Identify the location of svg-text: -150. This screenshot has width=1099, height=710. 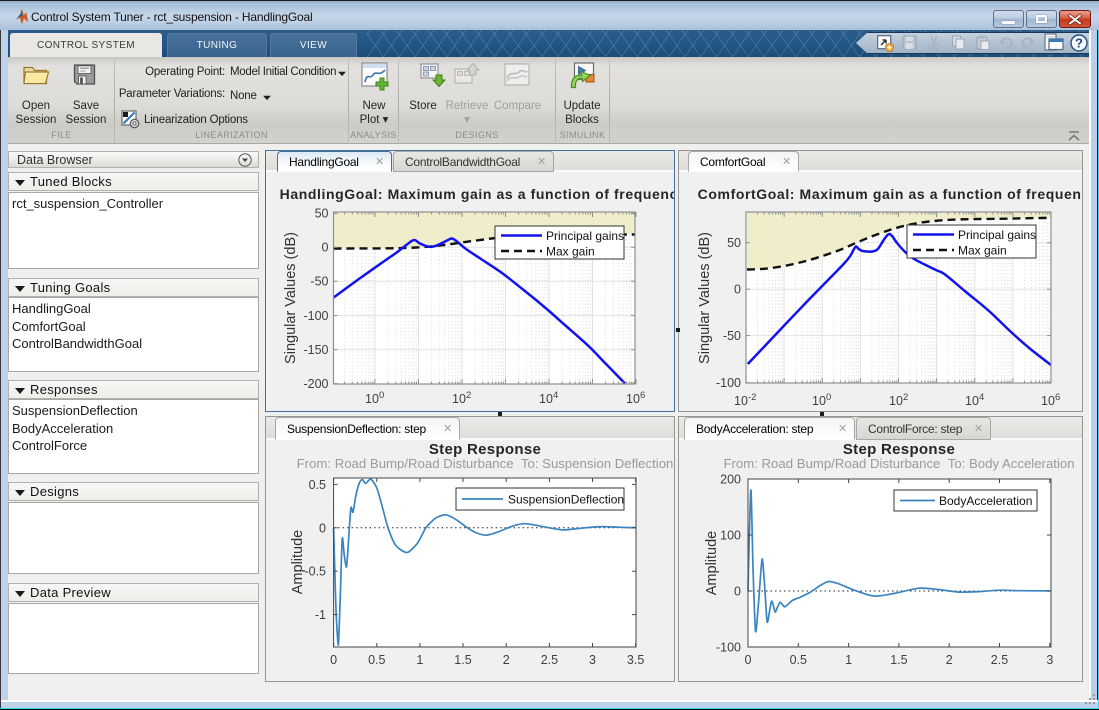
(315, 350).